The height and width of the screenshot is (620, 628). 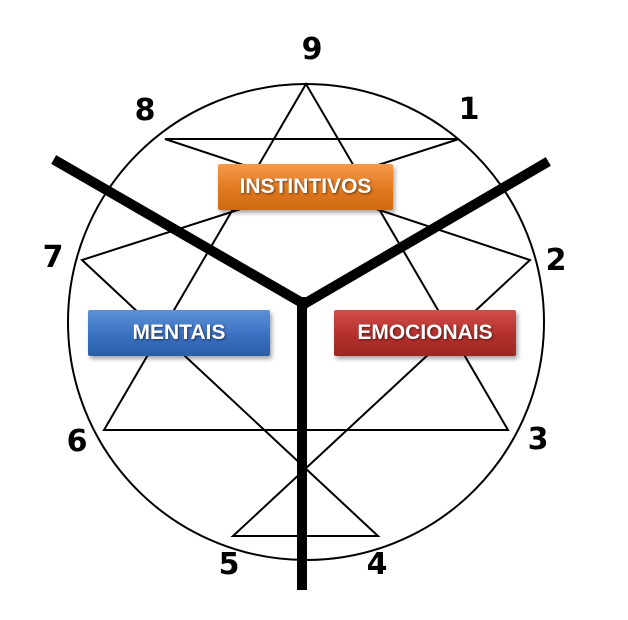 I want to click on point-8-label: 8, so click(x=145, y=110).